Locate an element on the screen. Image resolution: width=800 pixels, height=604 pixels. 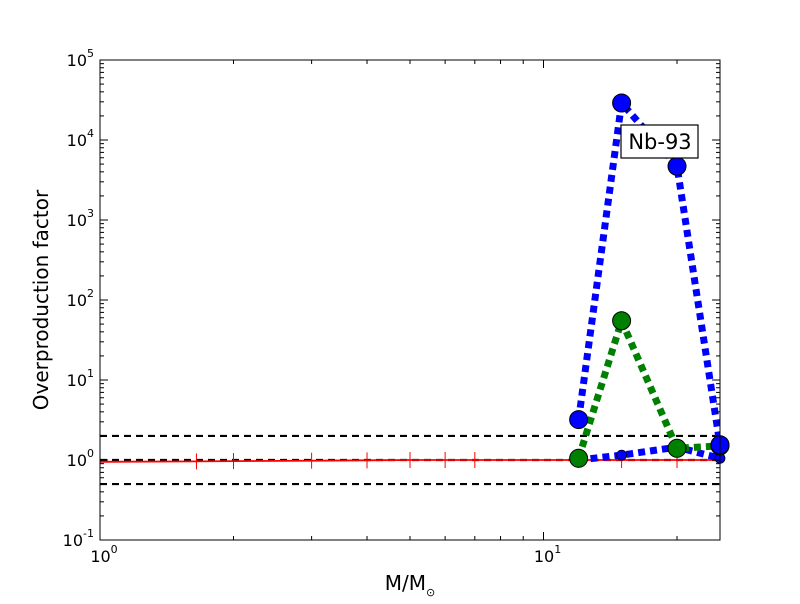
y-tick-label: 10³ is located at coordinates (80, 218).